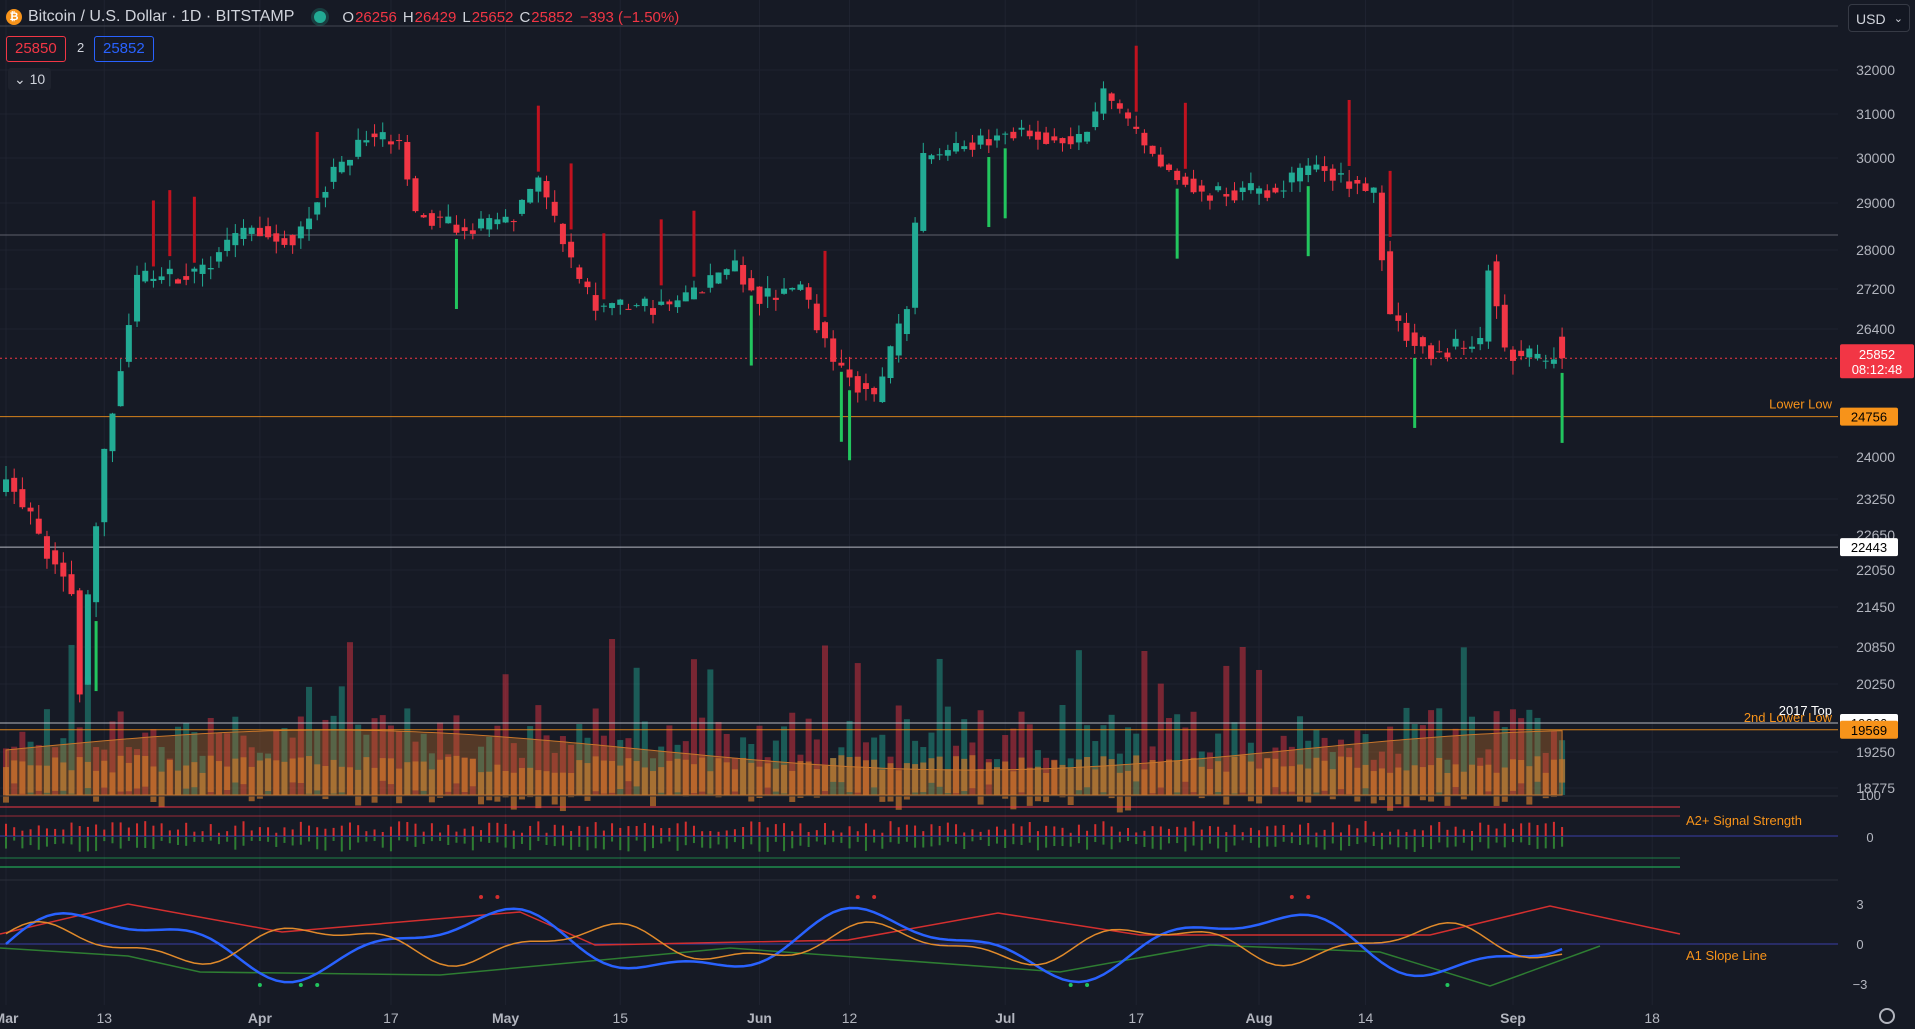  Describe the element at coordinates (1726, 955) in the screenshot. I see `a1-label: A1 Slope Line` at that location.